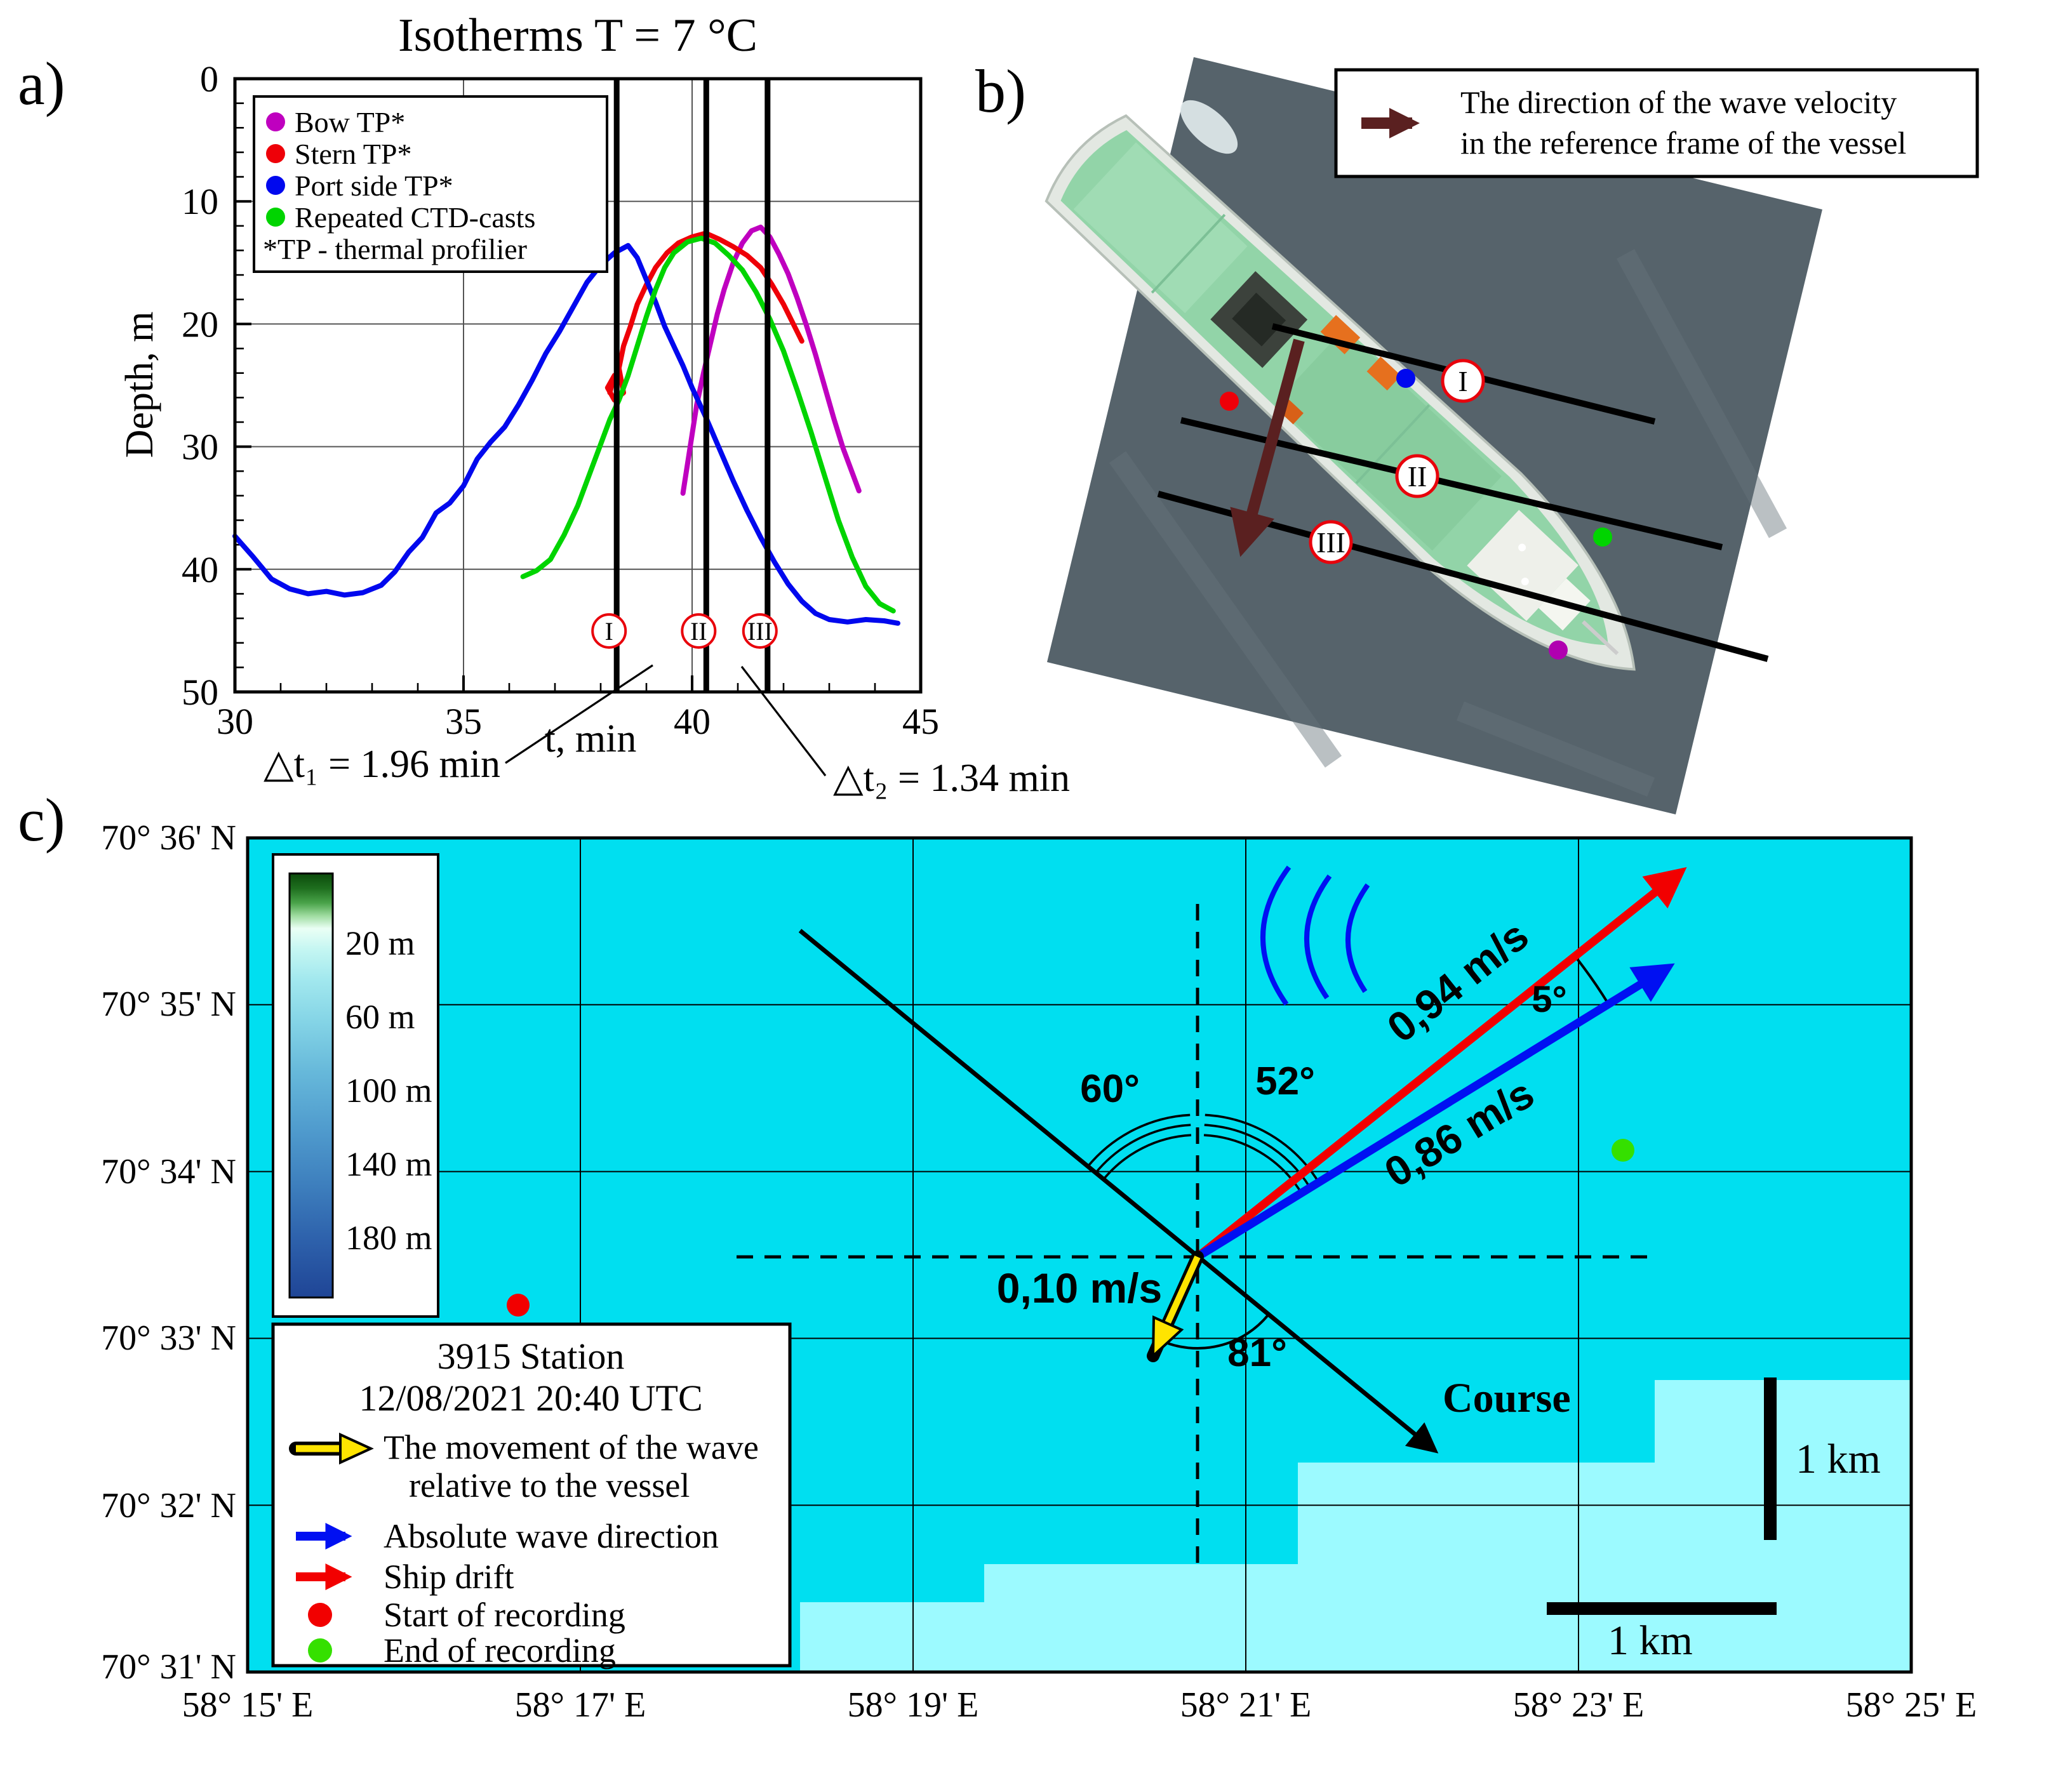  What do you see at coordinates (1911, 1705) in the screenshot?
I see `lon-label: 58° 25' E` at bounding box center [1911, 1705].